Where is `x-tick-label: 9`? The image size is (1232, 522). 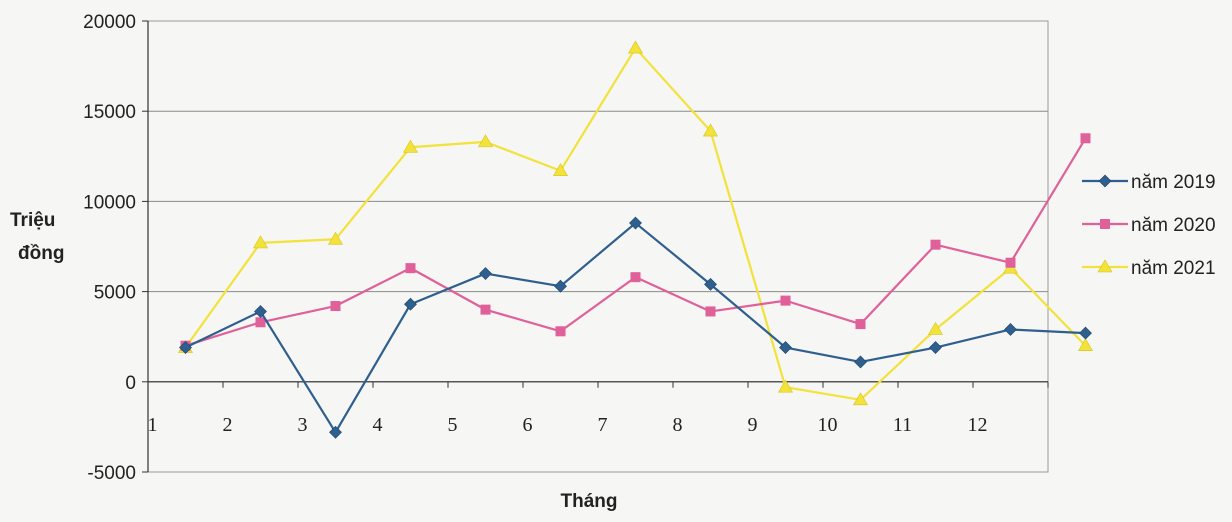
x-tick-label: 9 is located at coordinates (753, 425).